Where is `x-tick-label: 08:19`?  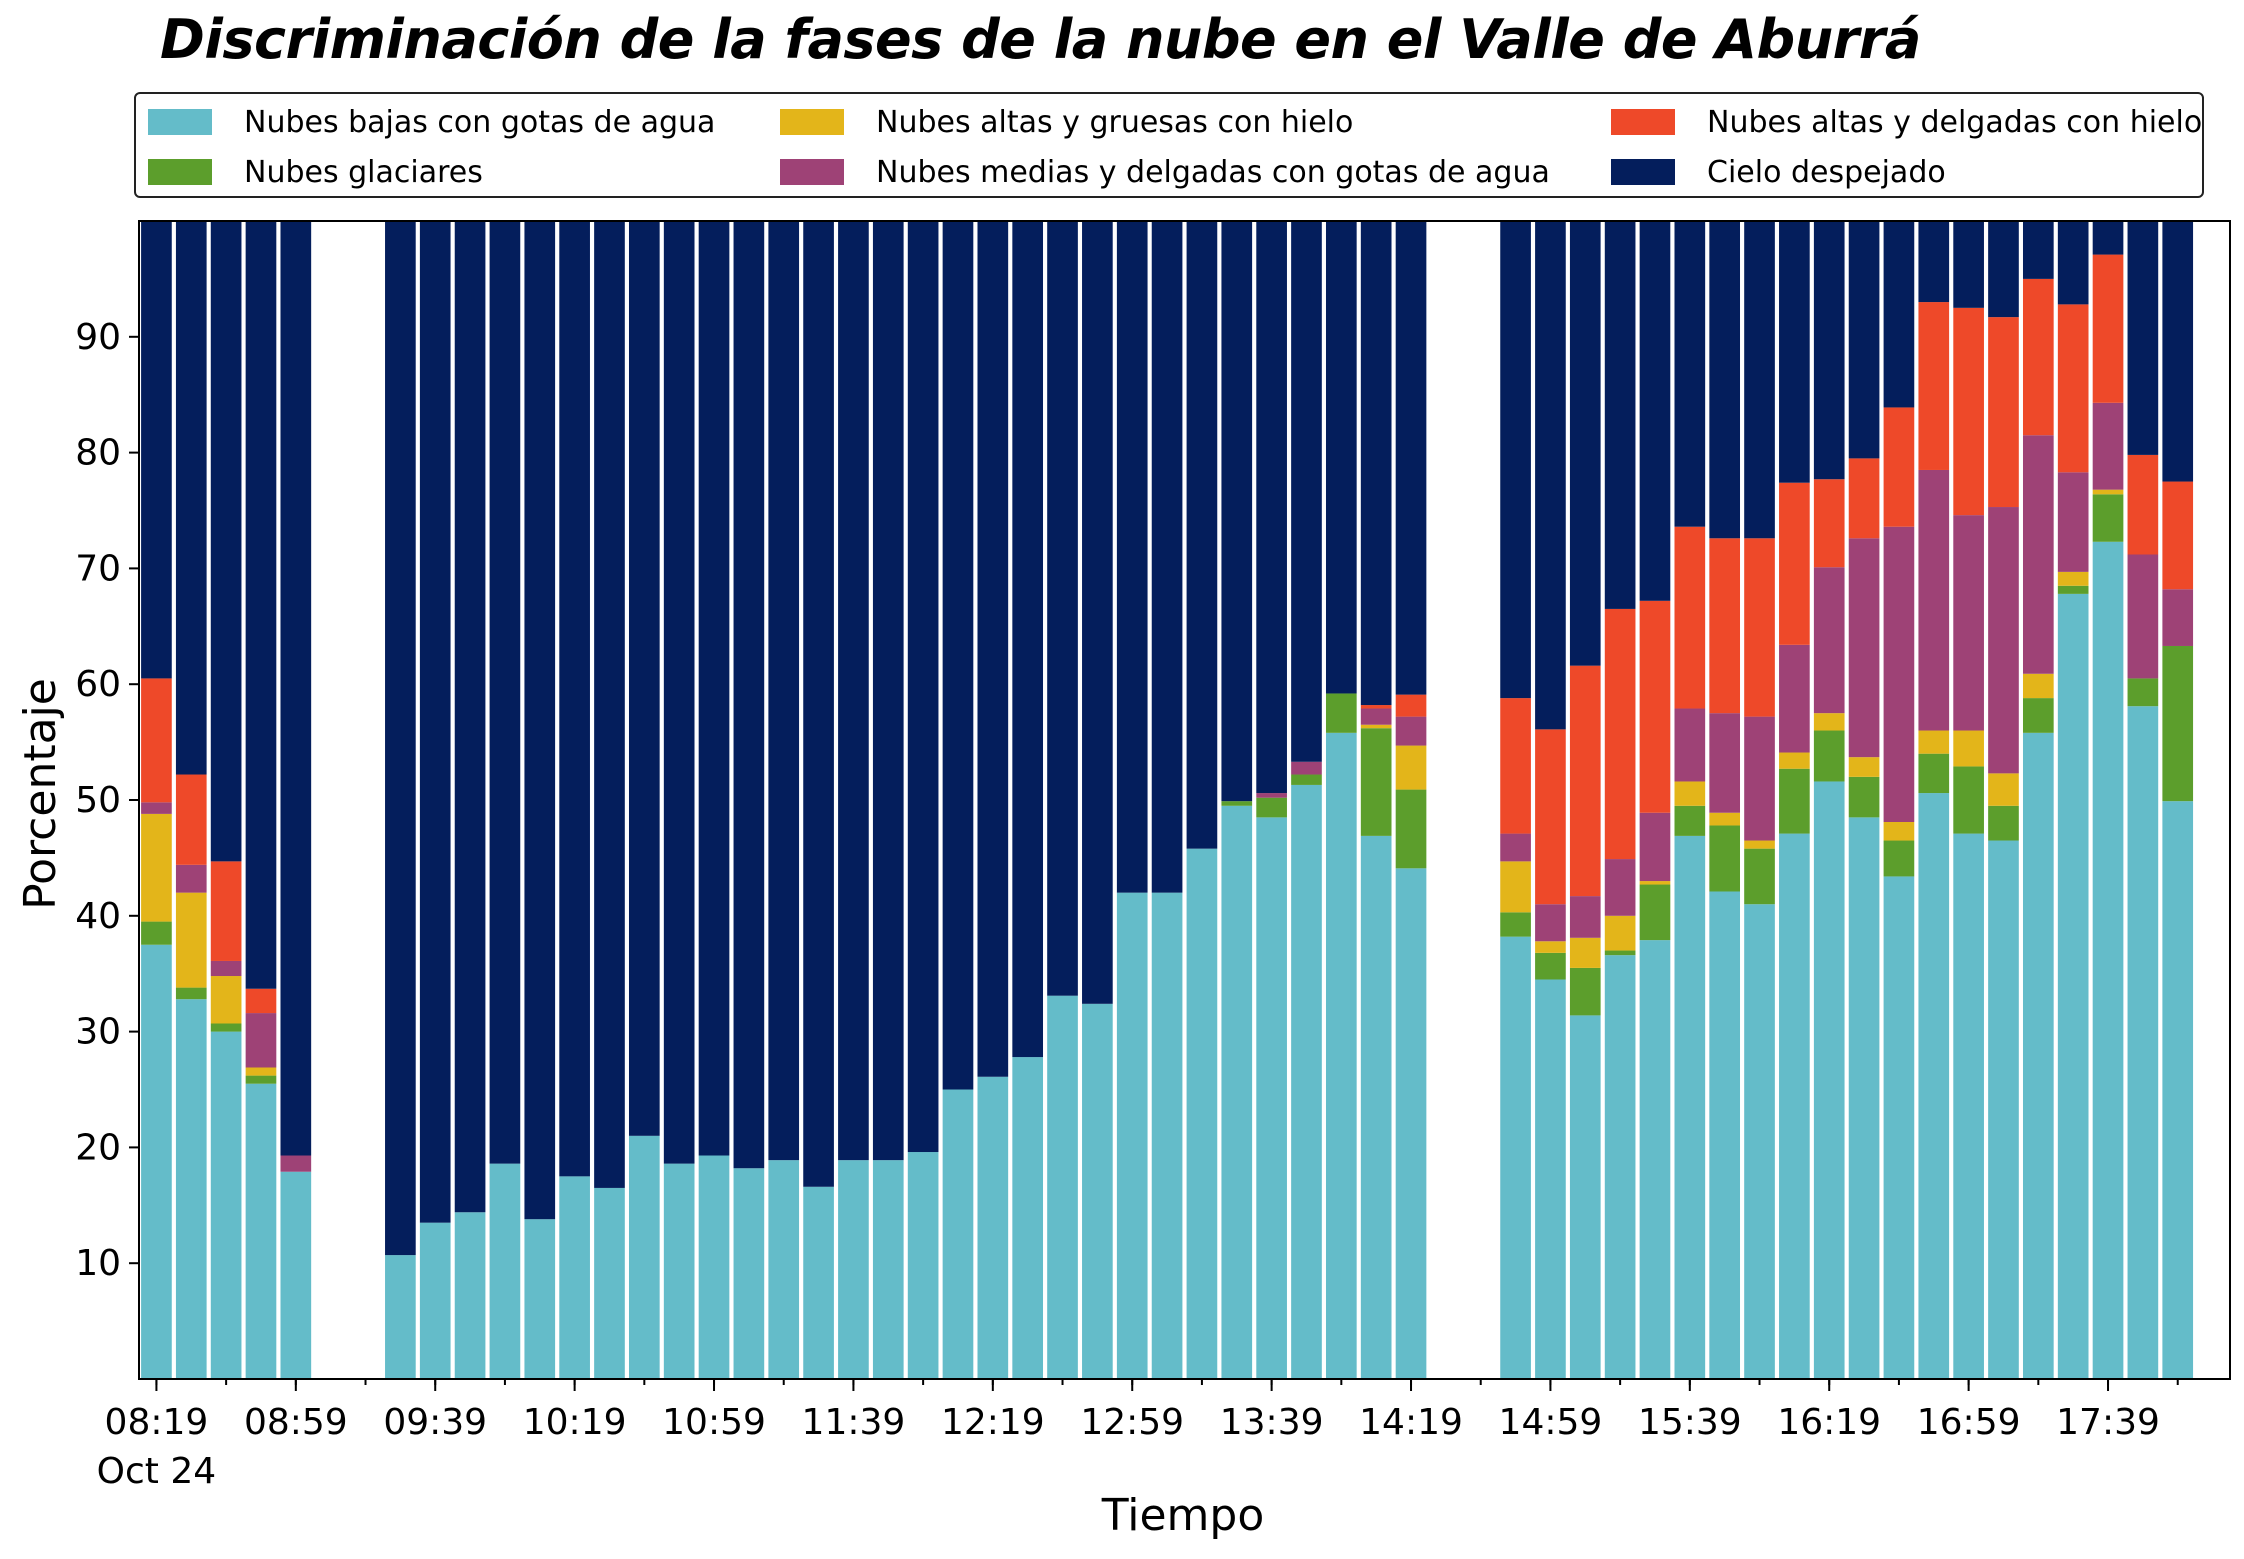
x-tick-label: 08:19 is located at coordinates (157, 1422).